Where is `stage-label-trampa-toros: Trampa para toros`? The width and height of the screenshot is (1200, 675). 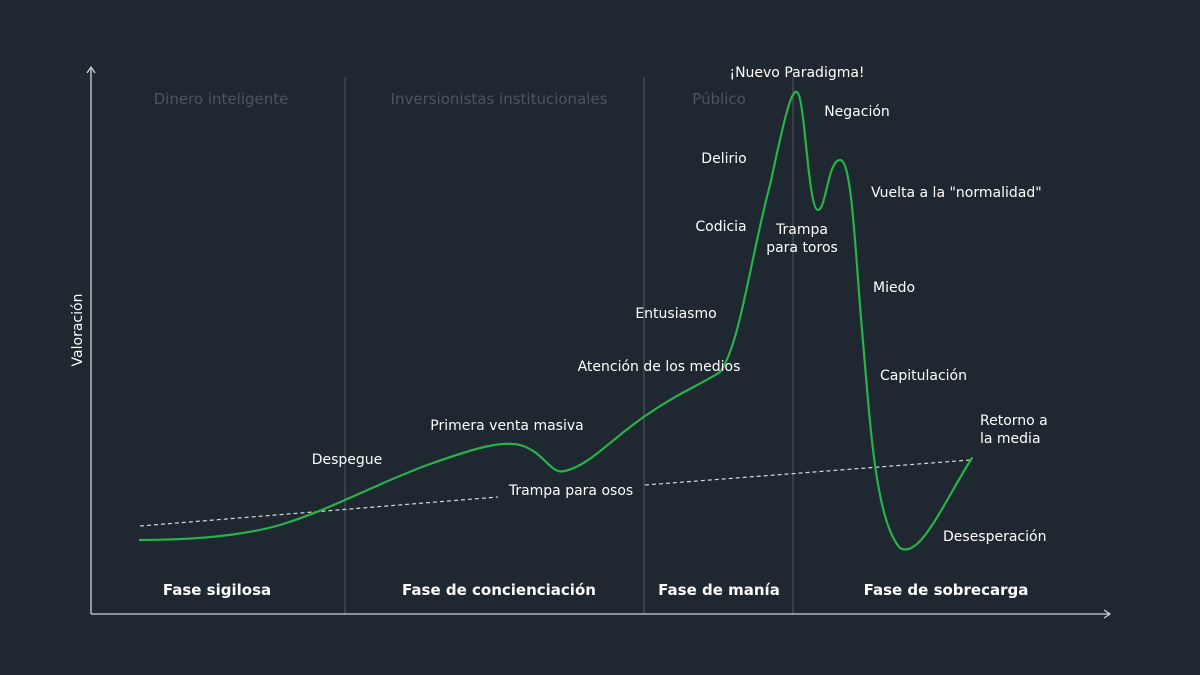
stage-label-trampa-toros: Trampa para toros is located at coordinates (802, 239).